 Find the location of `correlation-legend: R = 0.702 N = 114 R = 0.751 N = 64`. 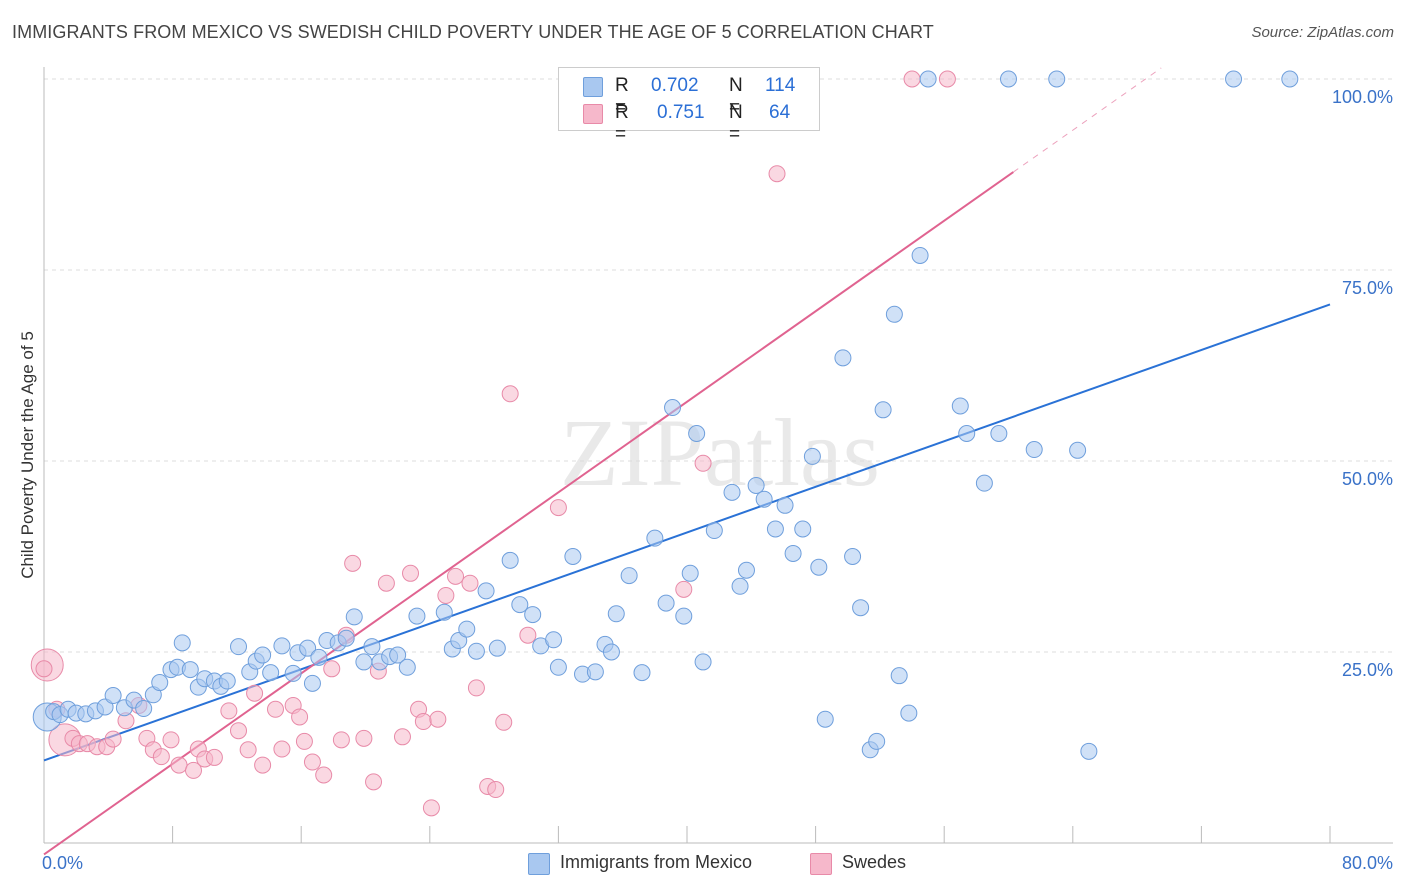

correlation-legend: R = 0.702 N = 114 R = 0.751 N = 64 is located at coordinates (689, 106).